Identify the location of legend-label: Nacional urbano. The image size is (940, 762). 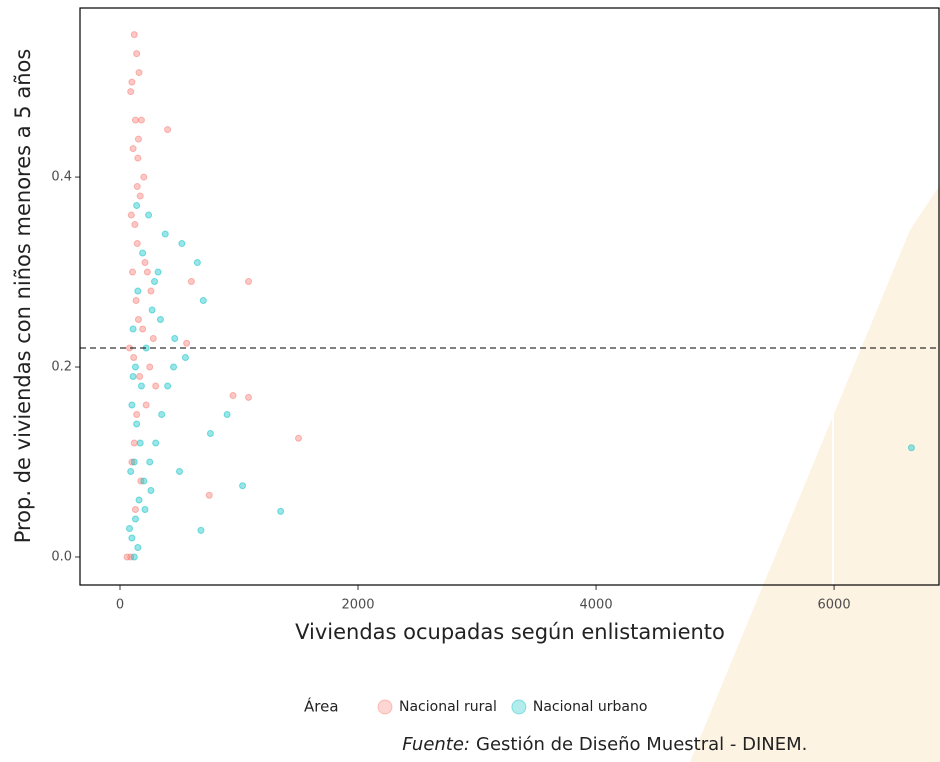
(590, 707).